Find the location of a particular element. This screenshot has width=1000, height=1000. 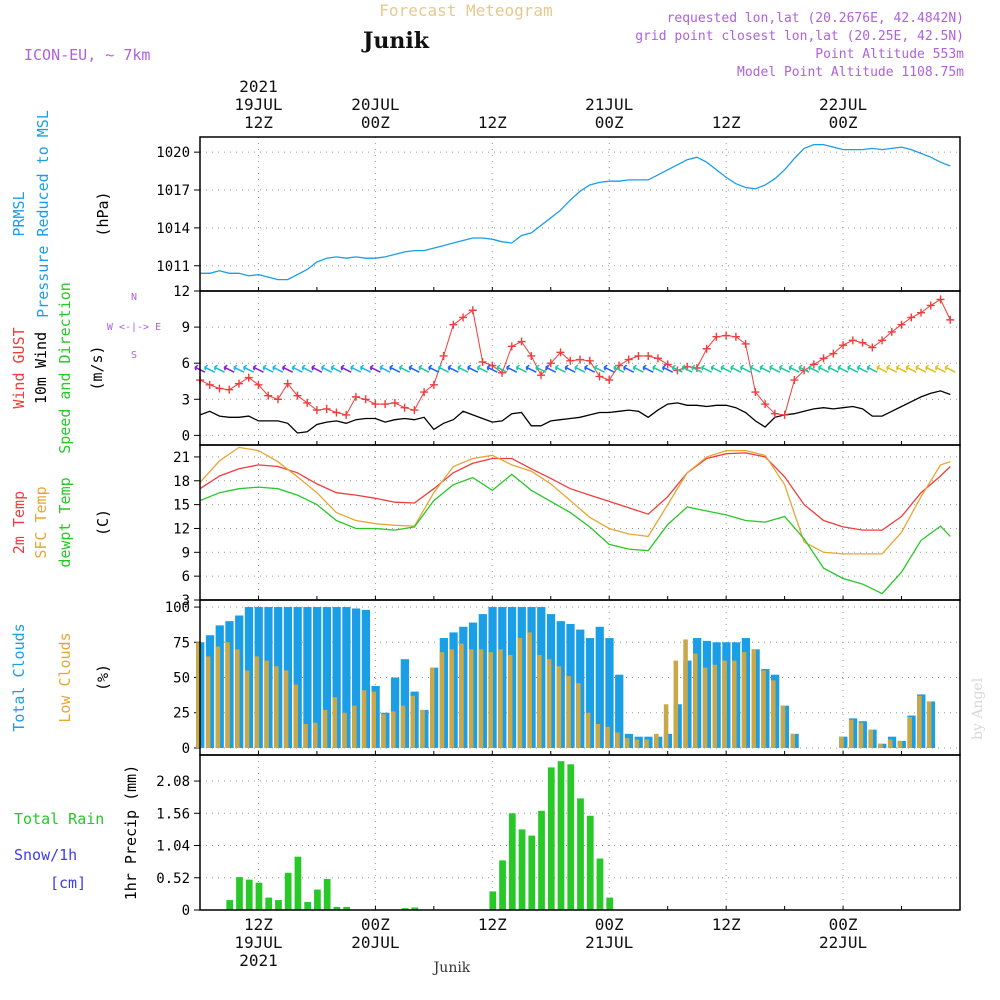

bottom-time-label: 00Z is located at coordinates (375, 924).